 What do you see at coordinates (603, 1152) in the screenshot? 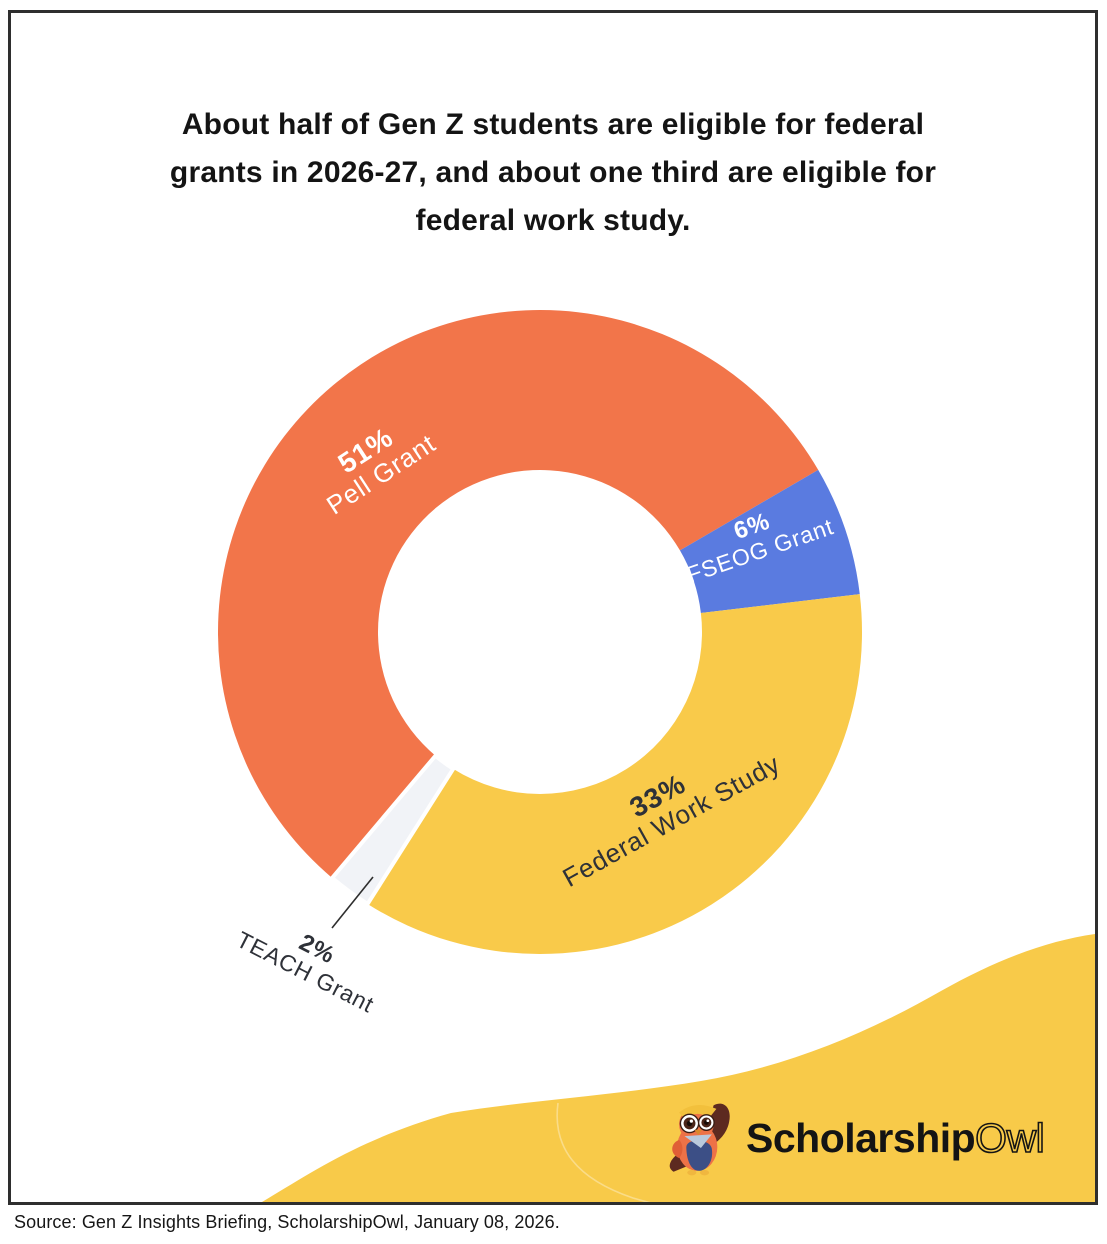
I see `wave-arc-line` at bounding box center [603, 1152].